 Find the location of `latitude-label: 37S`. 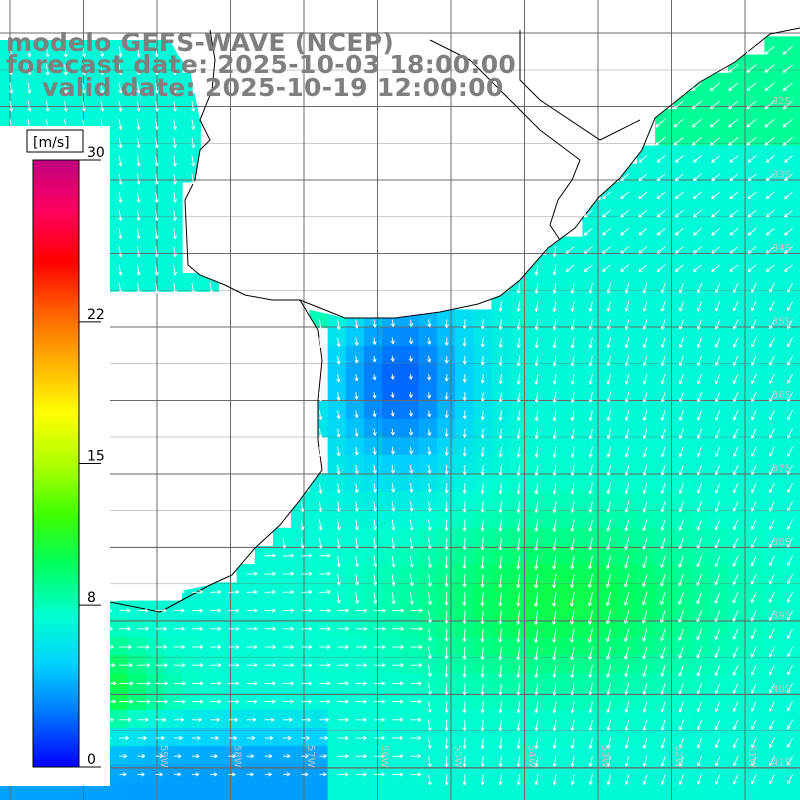

latitude-label: 37S is located at coordinates (781, 469).